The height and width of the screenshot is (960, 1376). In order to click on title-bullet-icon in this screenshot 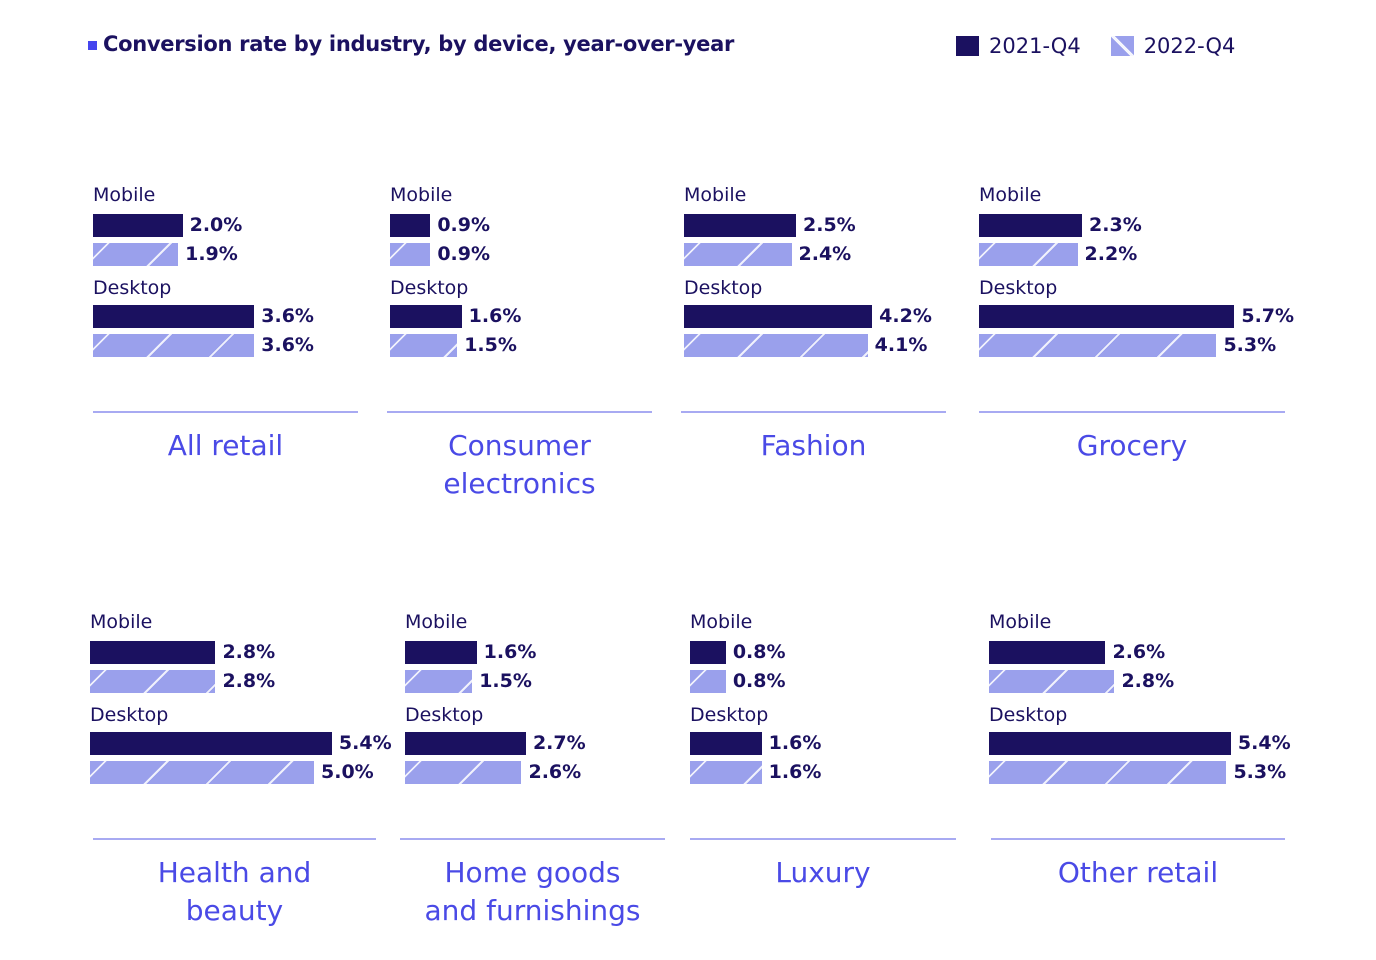, I will do `click(92, 45)`.